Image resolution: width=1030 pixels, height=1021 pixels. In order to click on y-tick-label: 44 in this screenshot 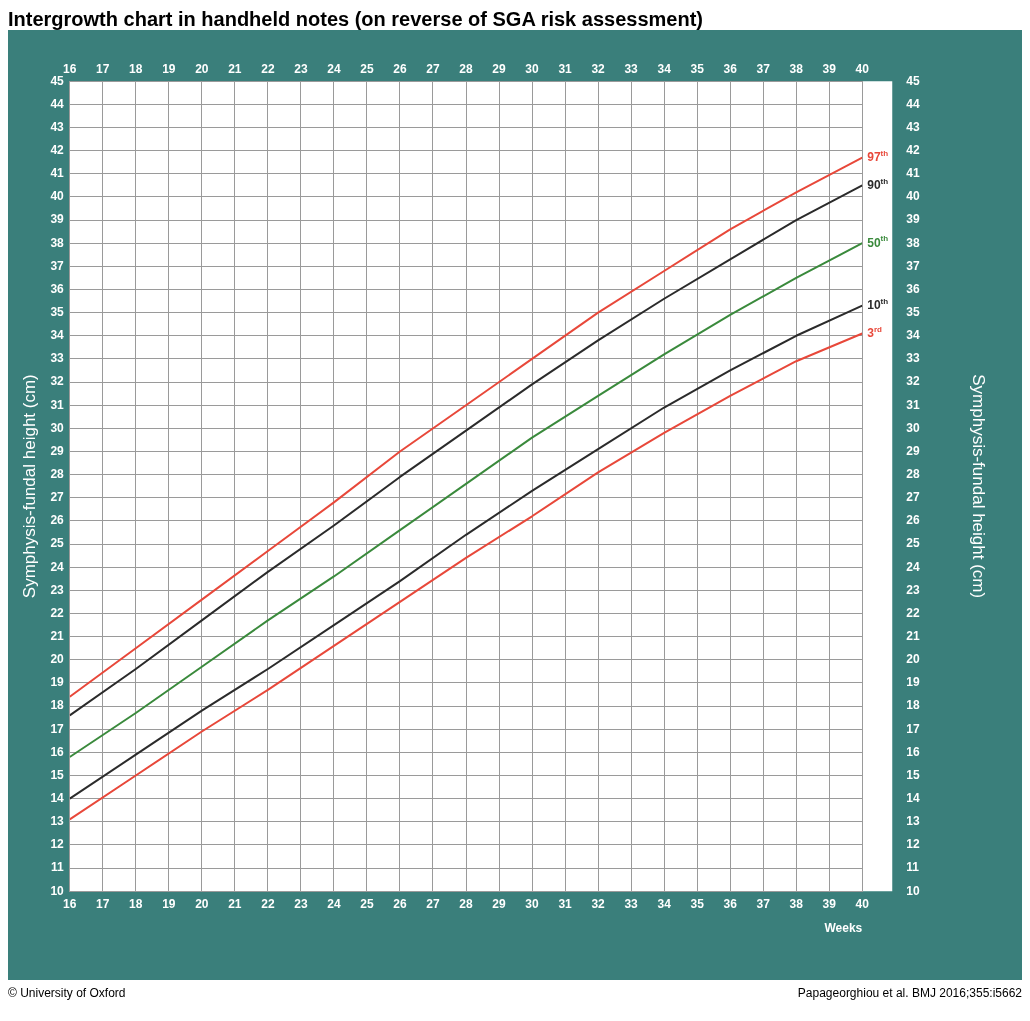, I will do `click(57, 103)`.